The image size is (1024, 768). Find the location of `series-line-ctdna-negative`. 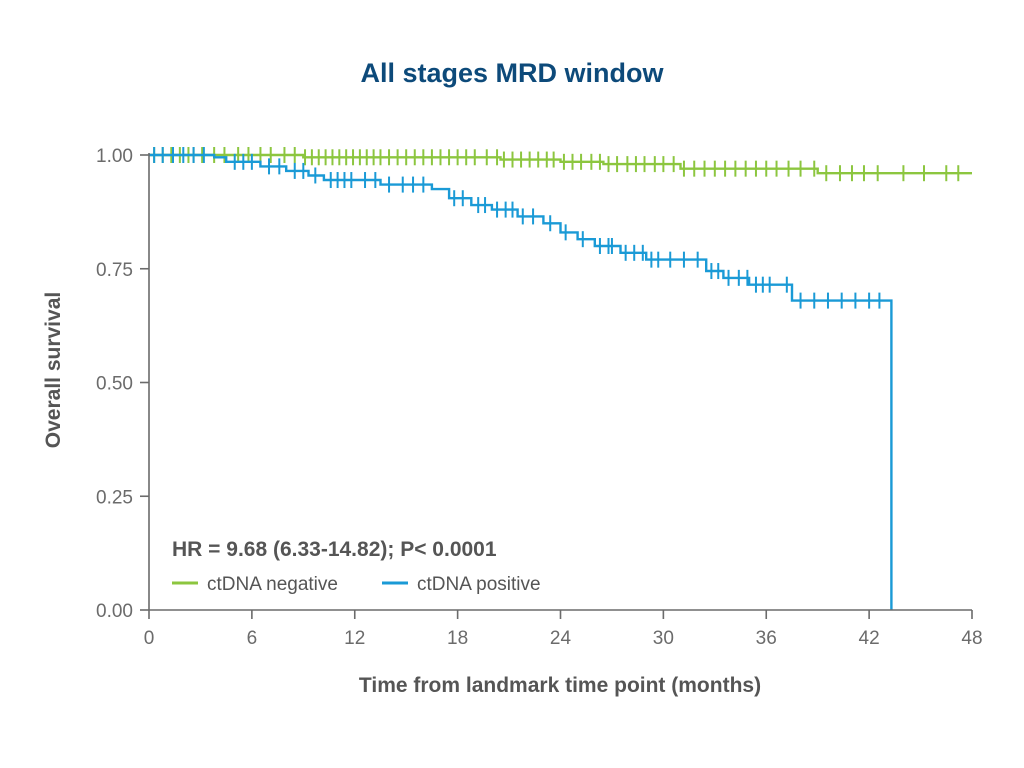

series-line-ctdna-negative is located at coordinates (560, 164).